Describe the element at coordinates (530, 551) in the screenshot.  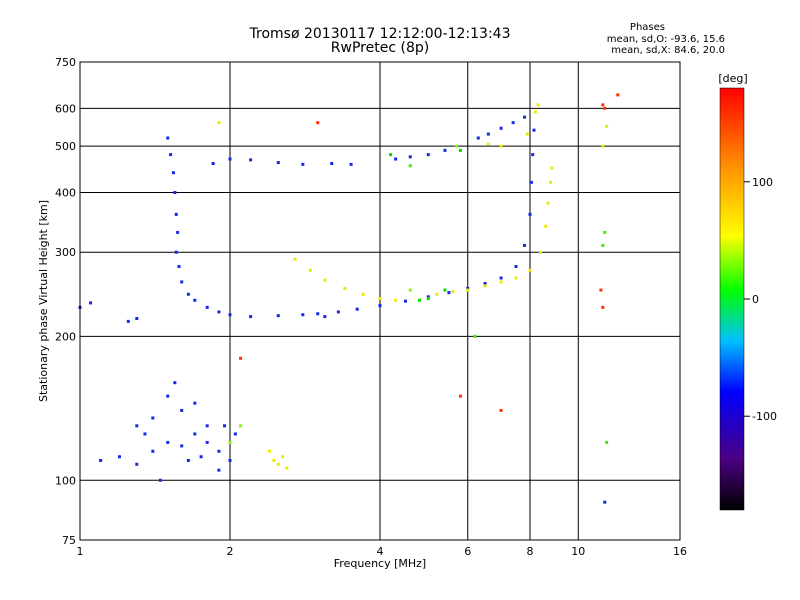
I see `x-tick-label: 8` at that location.